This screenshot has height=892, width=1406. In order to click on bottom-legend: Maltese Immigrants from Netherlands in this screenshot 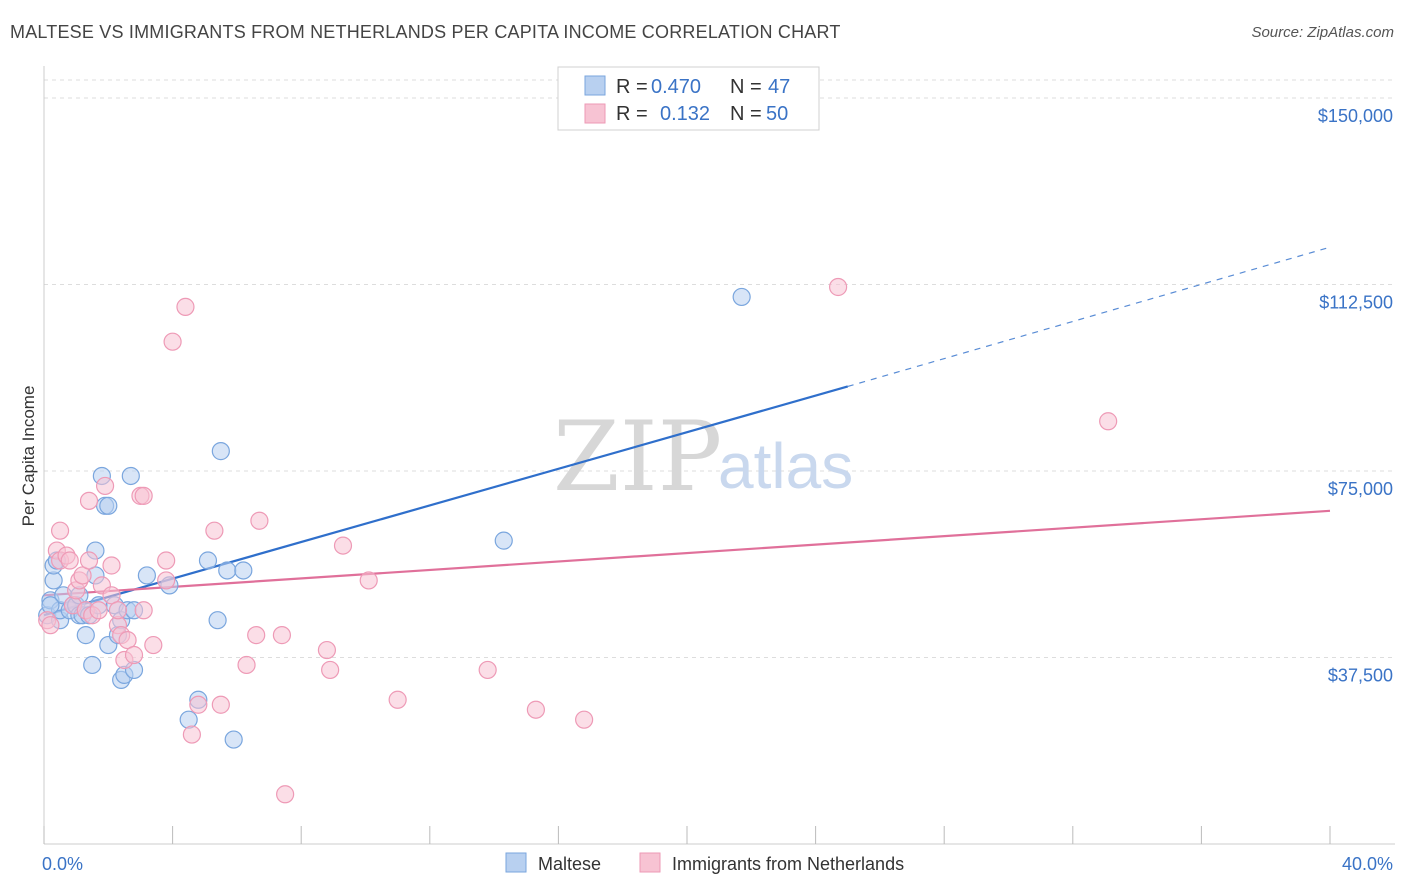, I will do `click(704, 863)`.